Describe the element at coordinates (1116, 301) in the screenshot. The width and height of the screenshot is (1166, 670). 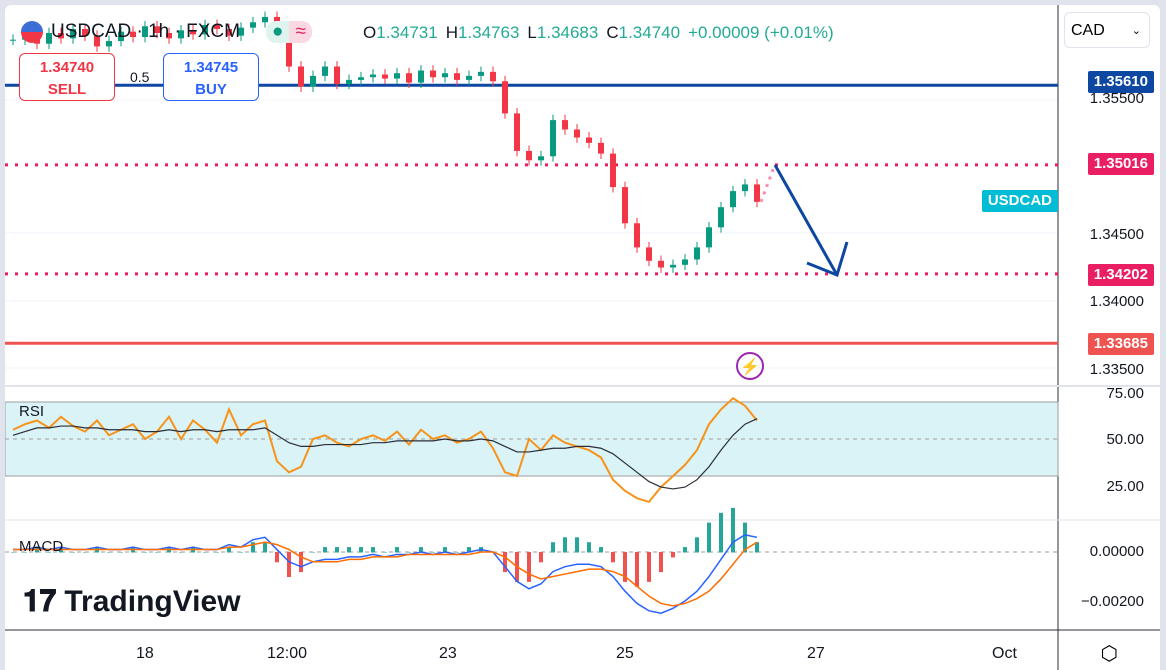
I see `price-tick: 1.34000` at that location.